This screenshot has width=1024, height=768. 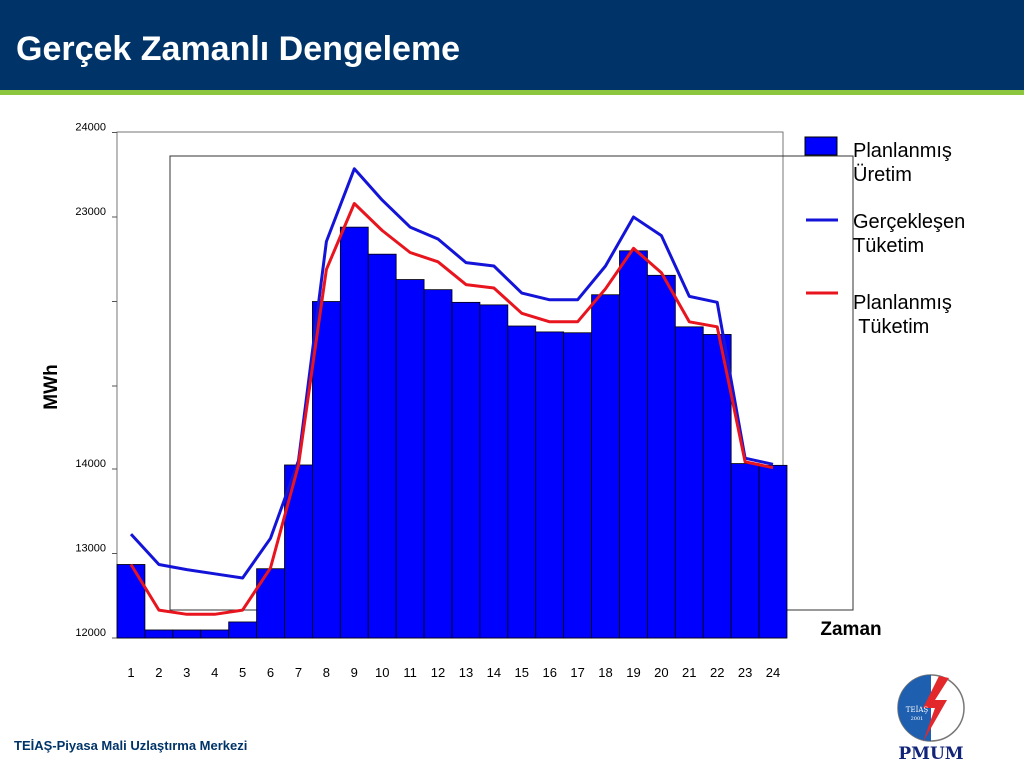 What do you see at coordinates (936, 709) in the screenshot?
I see `lightning-icon` at bounding box center [936, 709].